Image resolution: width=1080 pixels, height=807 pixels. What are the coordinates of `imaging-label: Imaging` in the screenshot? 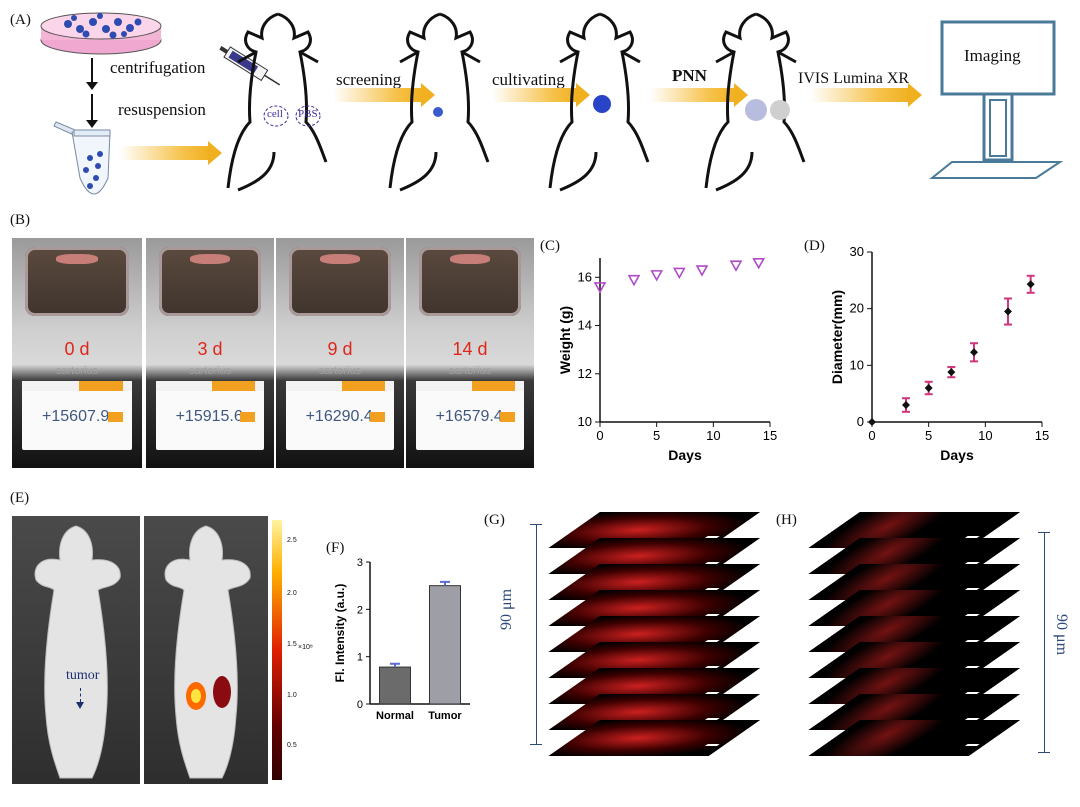 It's located at (992, 55).